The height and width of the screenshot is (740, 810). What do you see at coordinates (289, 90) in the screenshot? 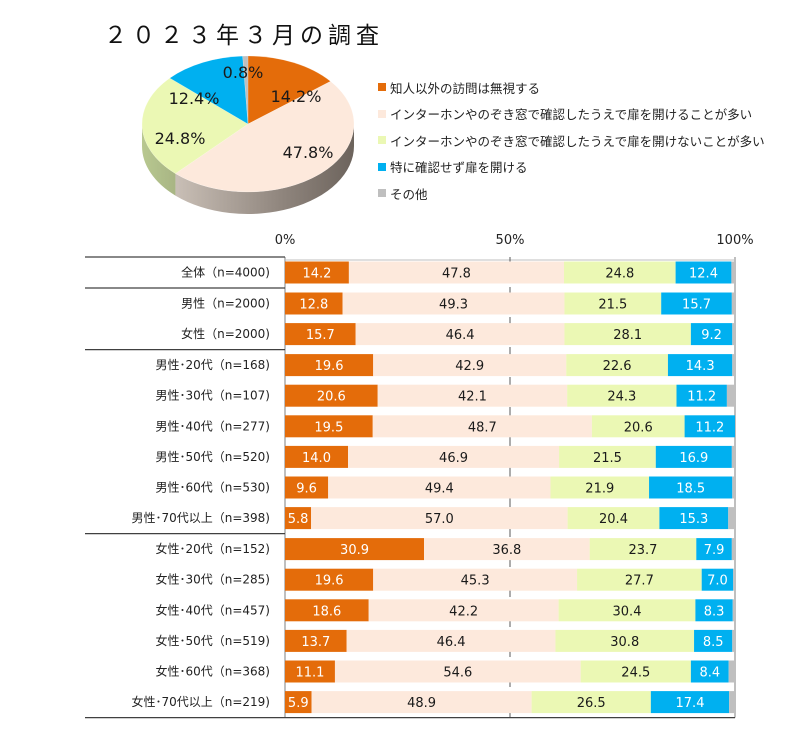
I see `pie-slice-ignore` at bounding box center [289, 90].